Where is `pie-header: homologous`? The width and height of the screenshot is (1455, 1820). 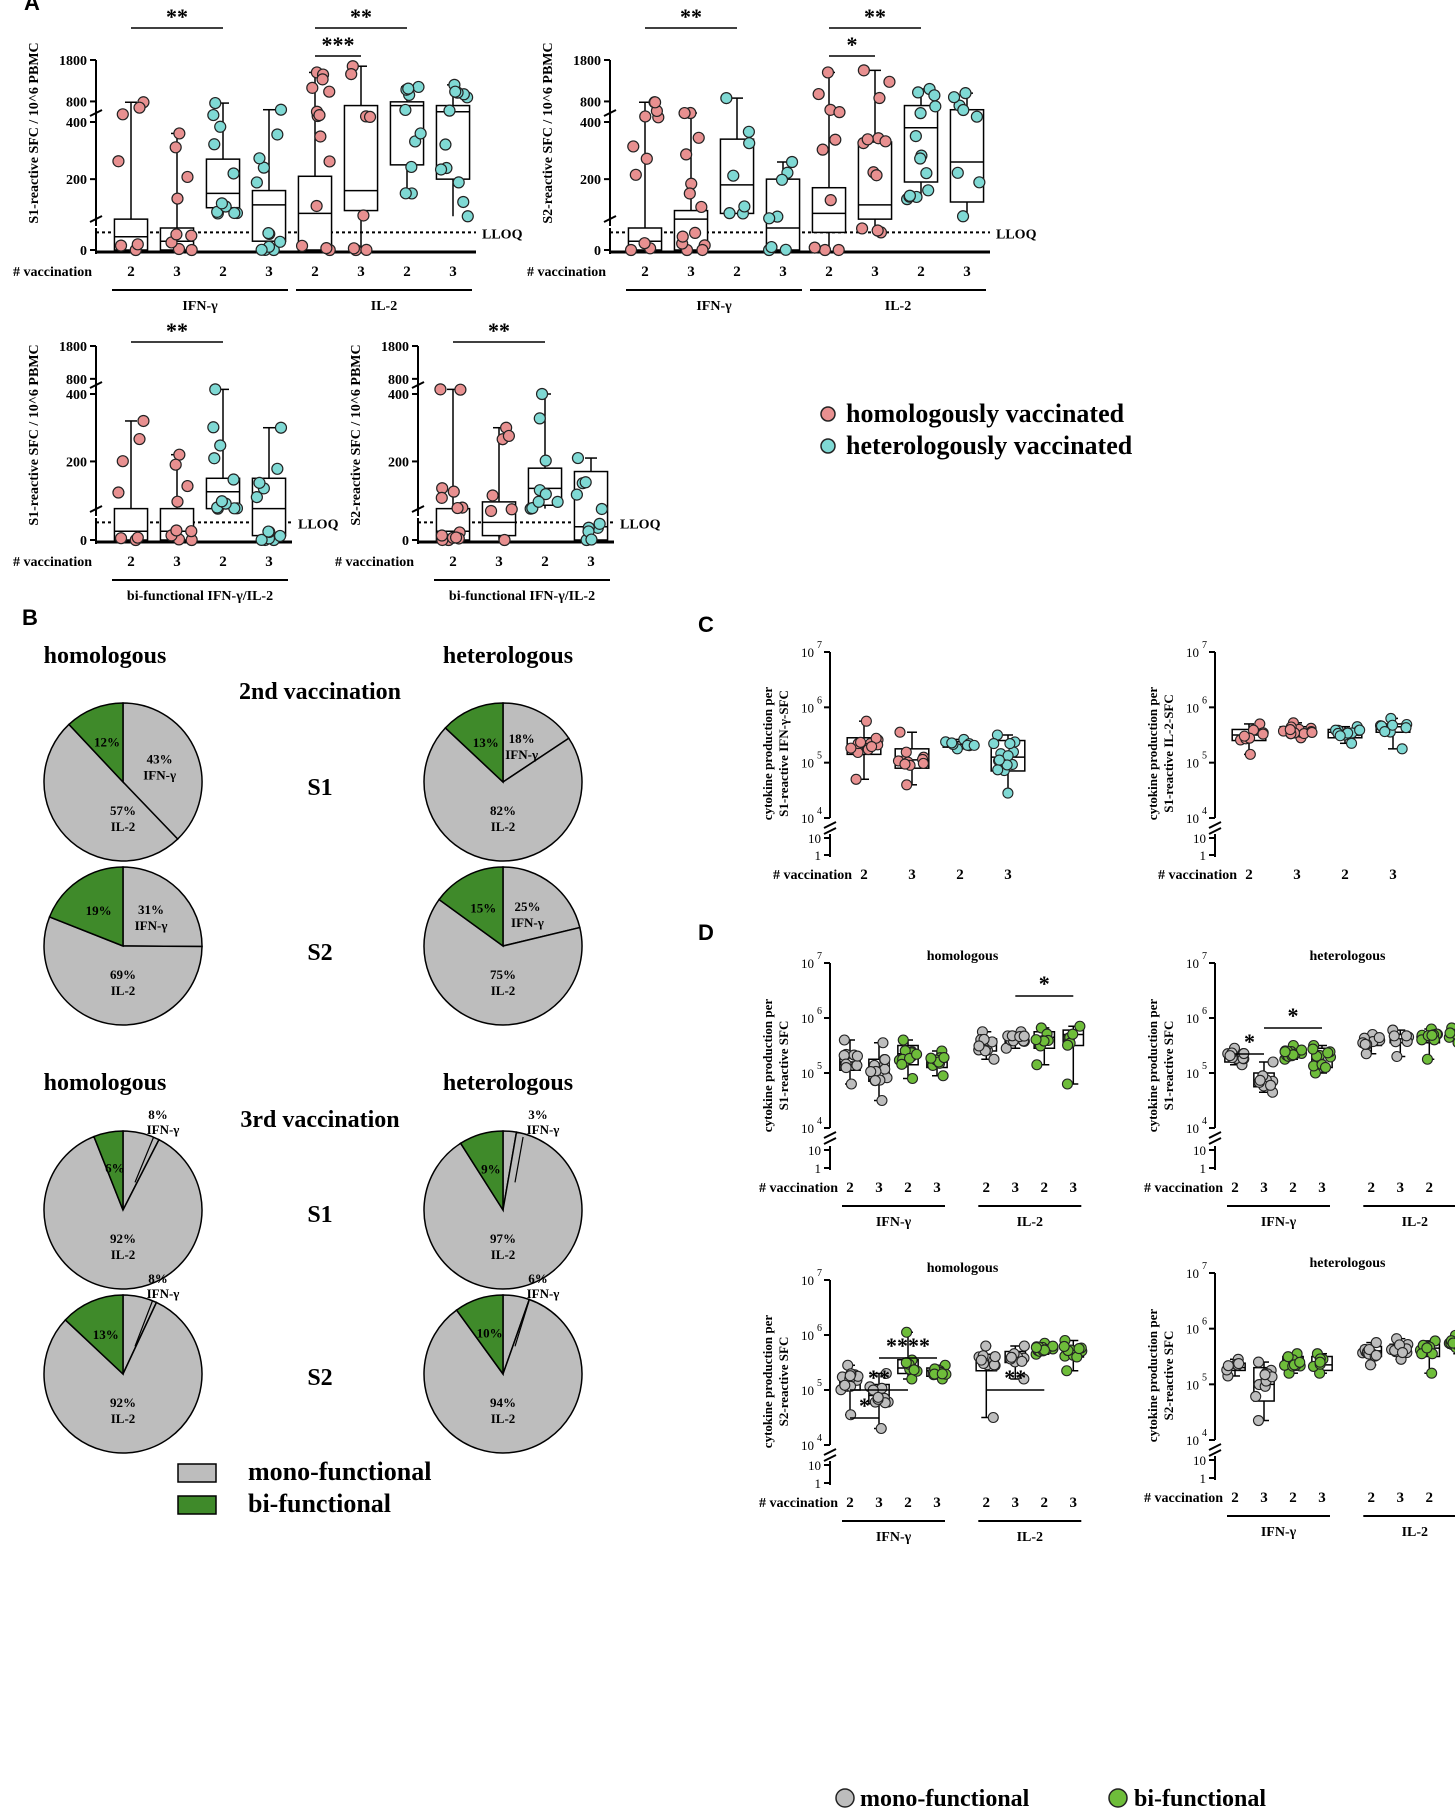 pie-header: homologous is located at coordinates (105, 1083).